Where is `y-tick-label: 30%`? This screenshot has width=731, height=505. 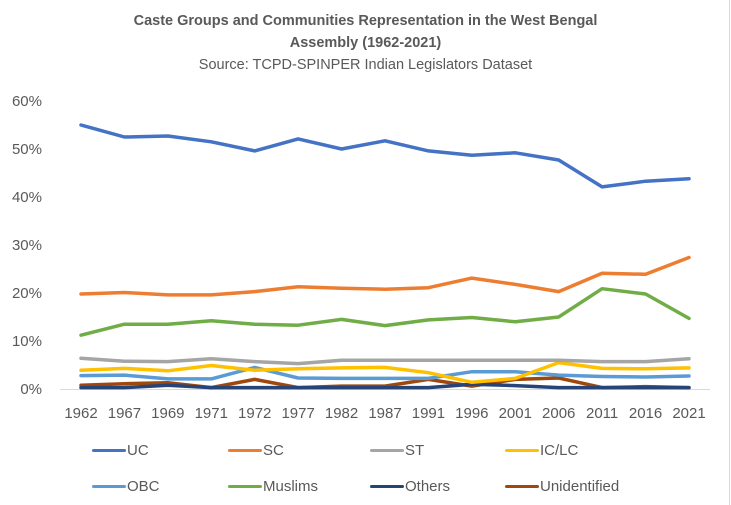 y-tick-label: 30% is located at coordinates (27, 245).